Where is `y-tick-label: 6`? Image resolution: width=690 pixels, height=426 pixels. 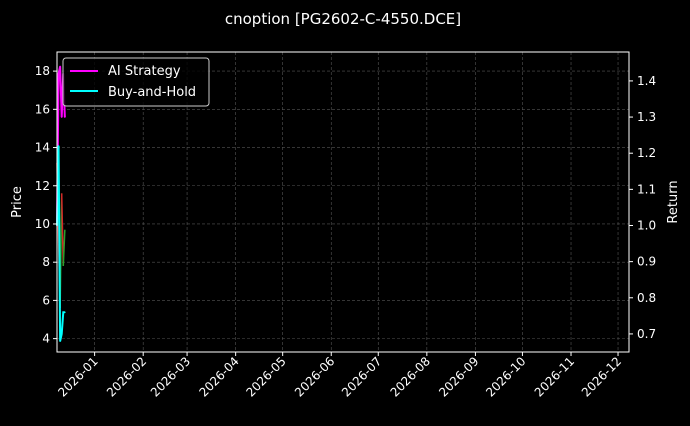 y-tick-label: 6 is located at coordinates (46, 300).